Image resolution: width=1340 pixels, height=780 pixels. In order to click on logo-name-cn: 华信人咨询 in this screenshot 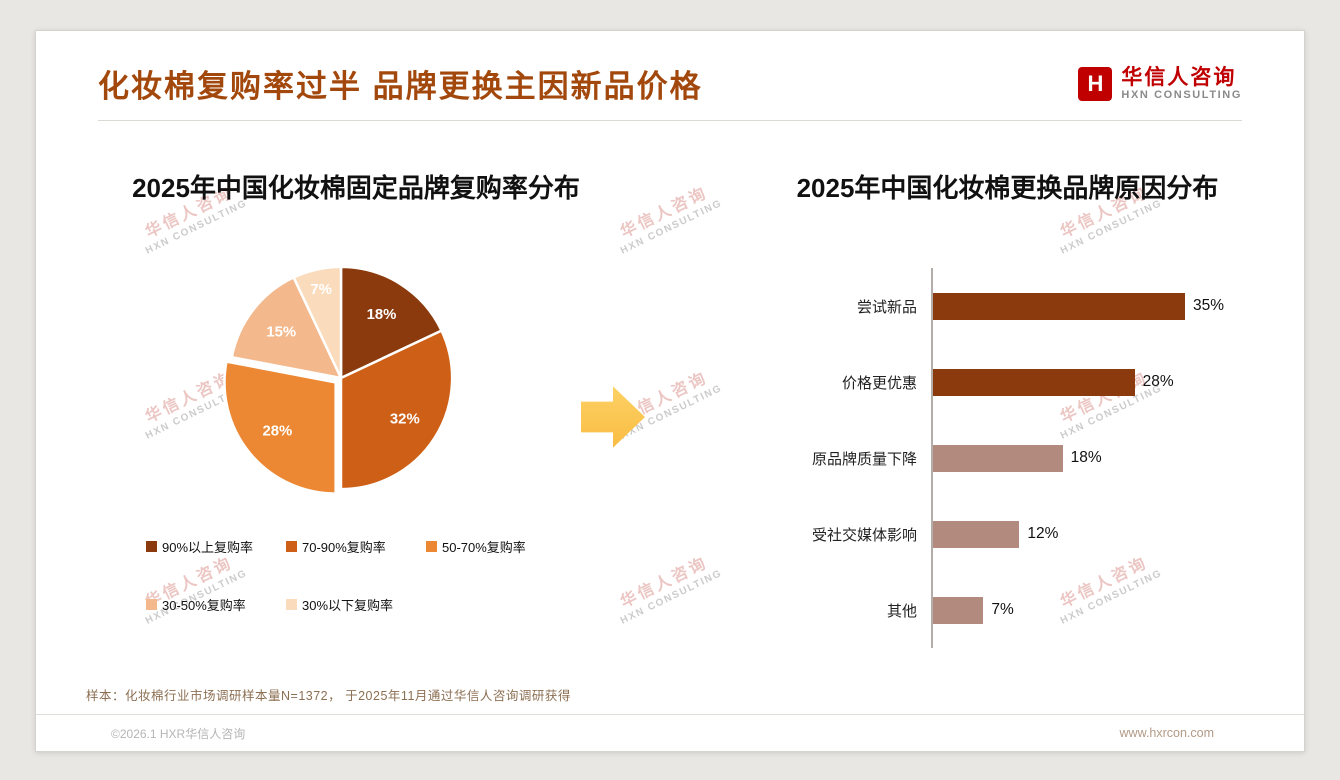, I will do `click(1179, 77)`.